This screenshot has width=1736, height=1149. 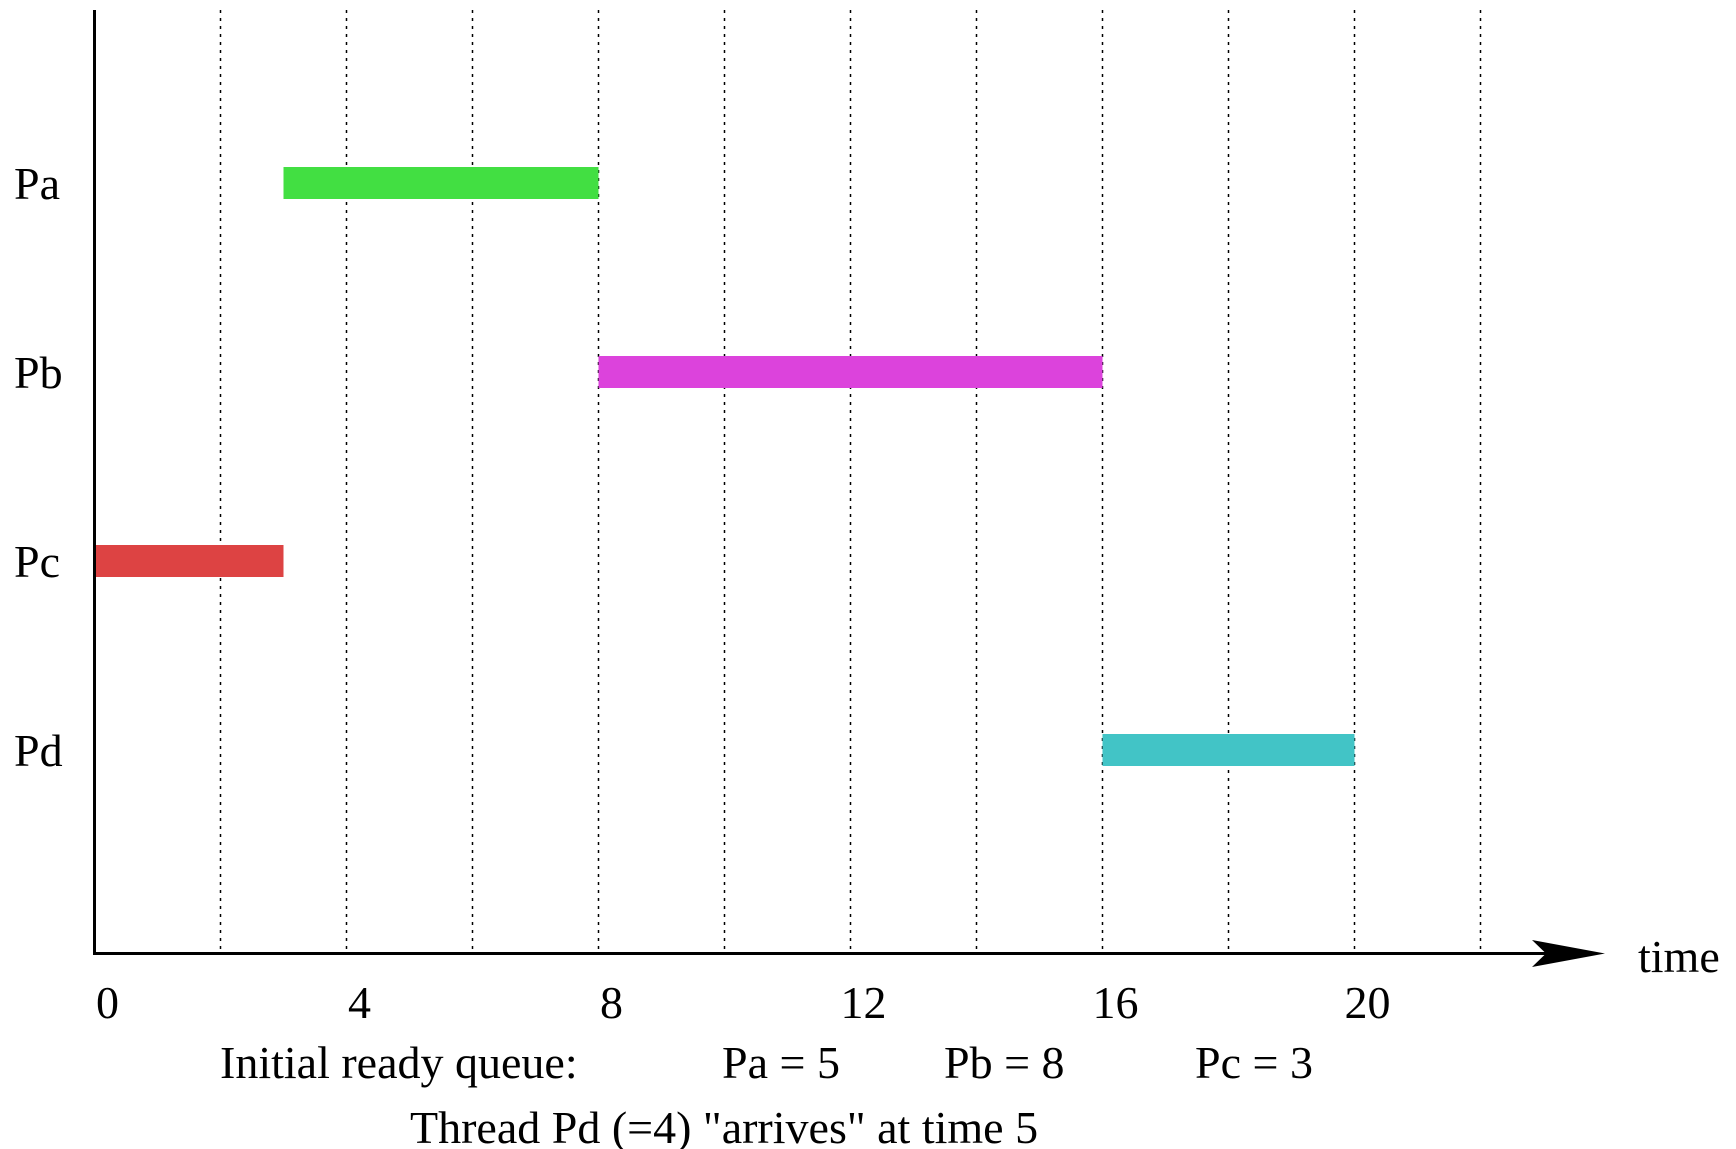 I want to click on x-tick-label-20: 20, so click(x=1368, y=1002).